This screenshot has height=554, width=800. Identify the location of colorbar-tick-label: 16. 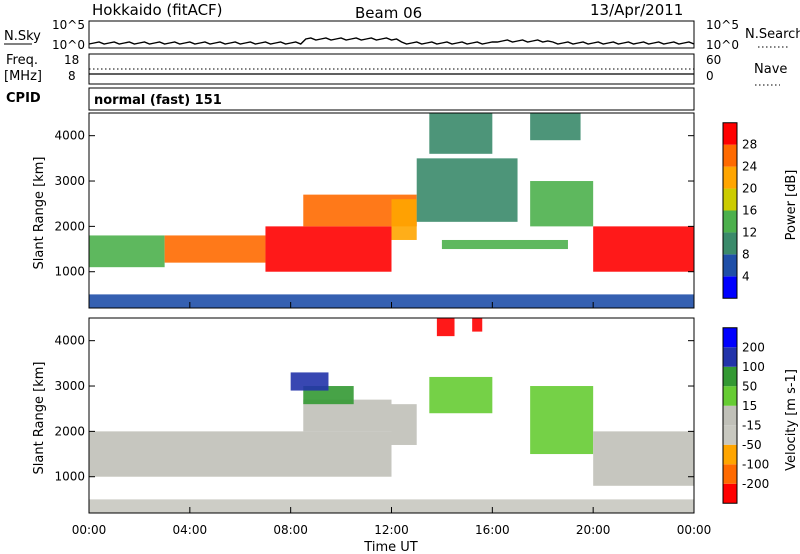
(749, 211).